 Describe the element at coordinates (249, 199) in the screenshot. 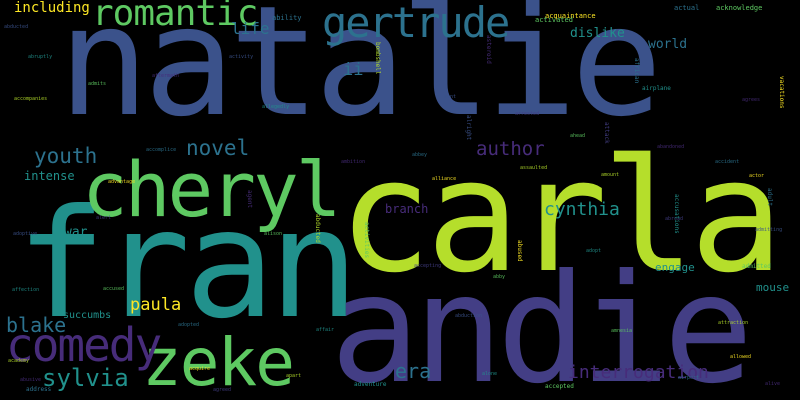

I see `vertical-word: agent` at that location.